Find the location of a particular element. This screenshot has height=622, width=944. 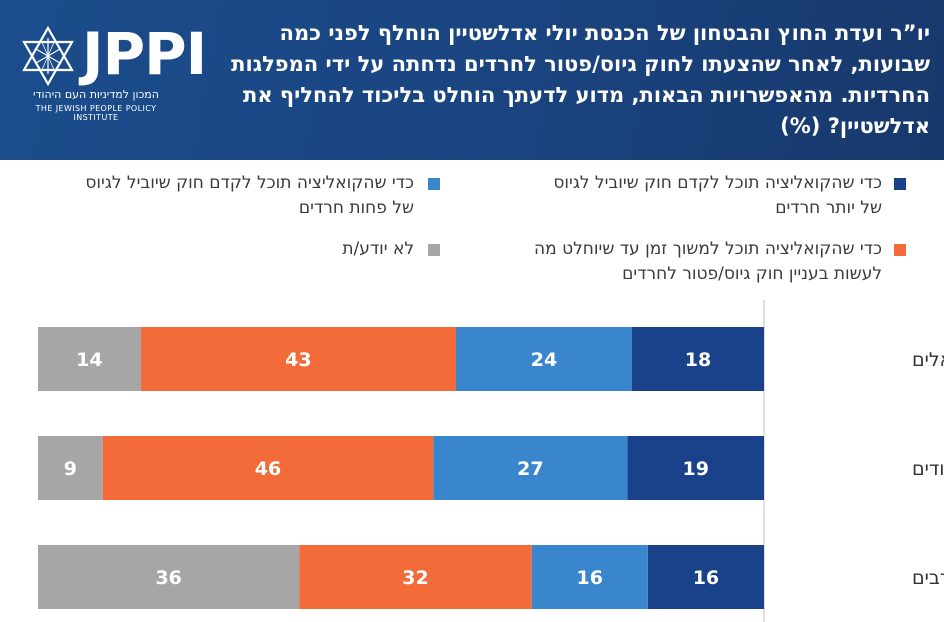

data-label-1-3: 9 is located at coordinates (70, 469).